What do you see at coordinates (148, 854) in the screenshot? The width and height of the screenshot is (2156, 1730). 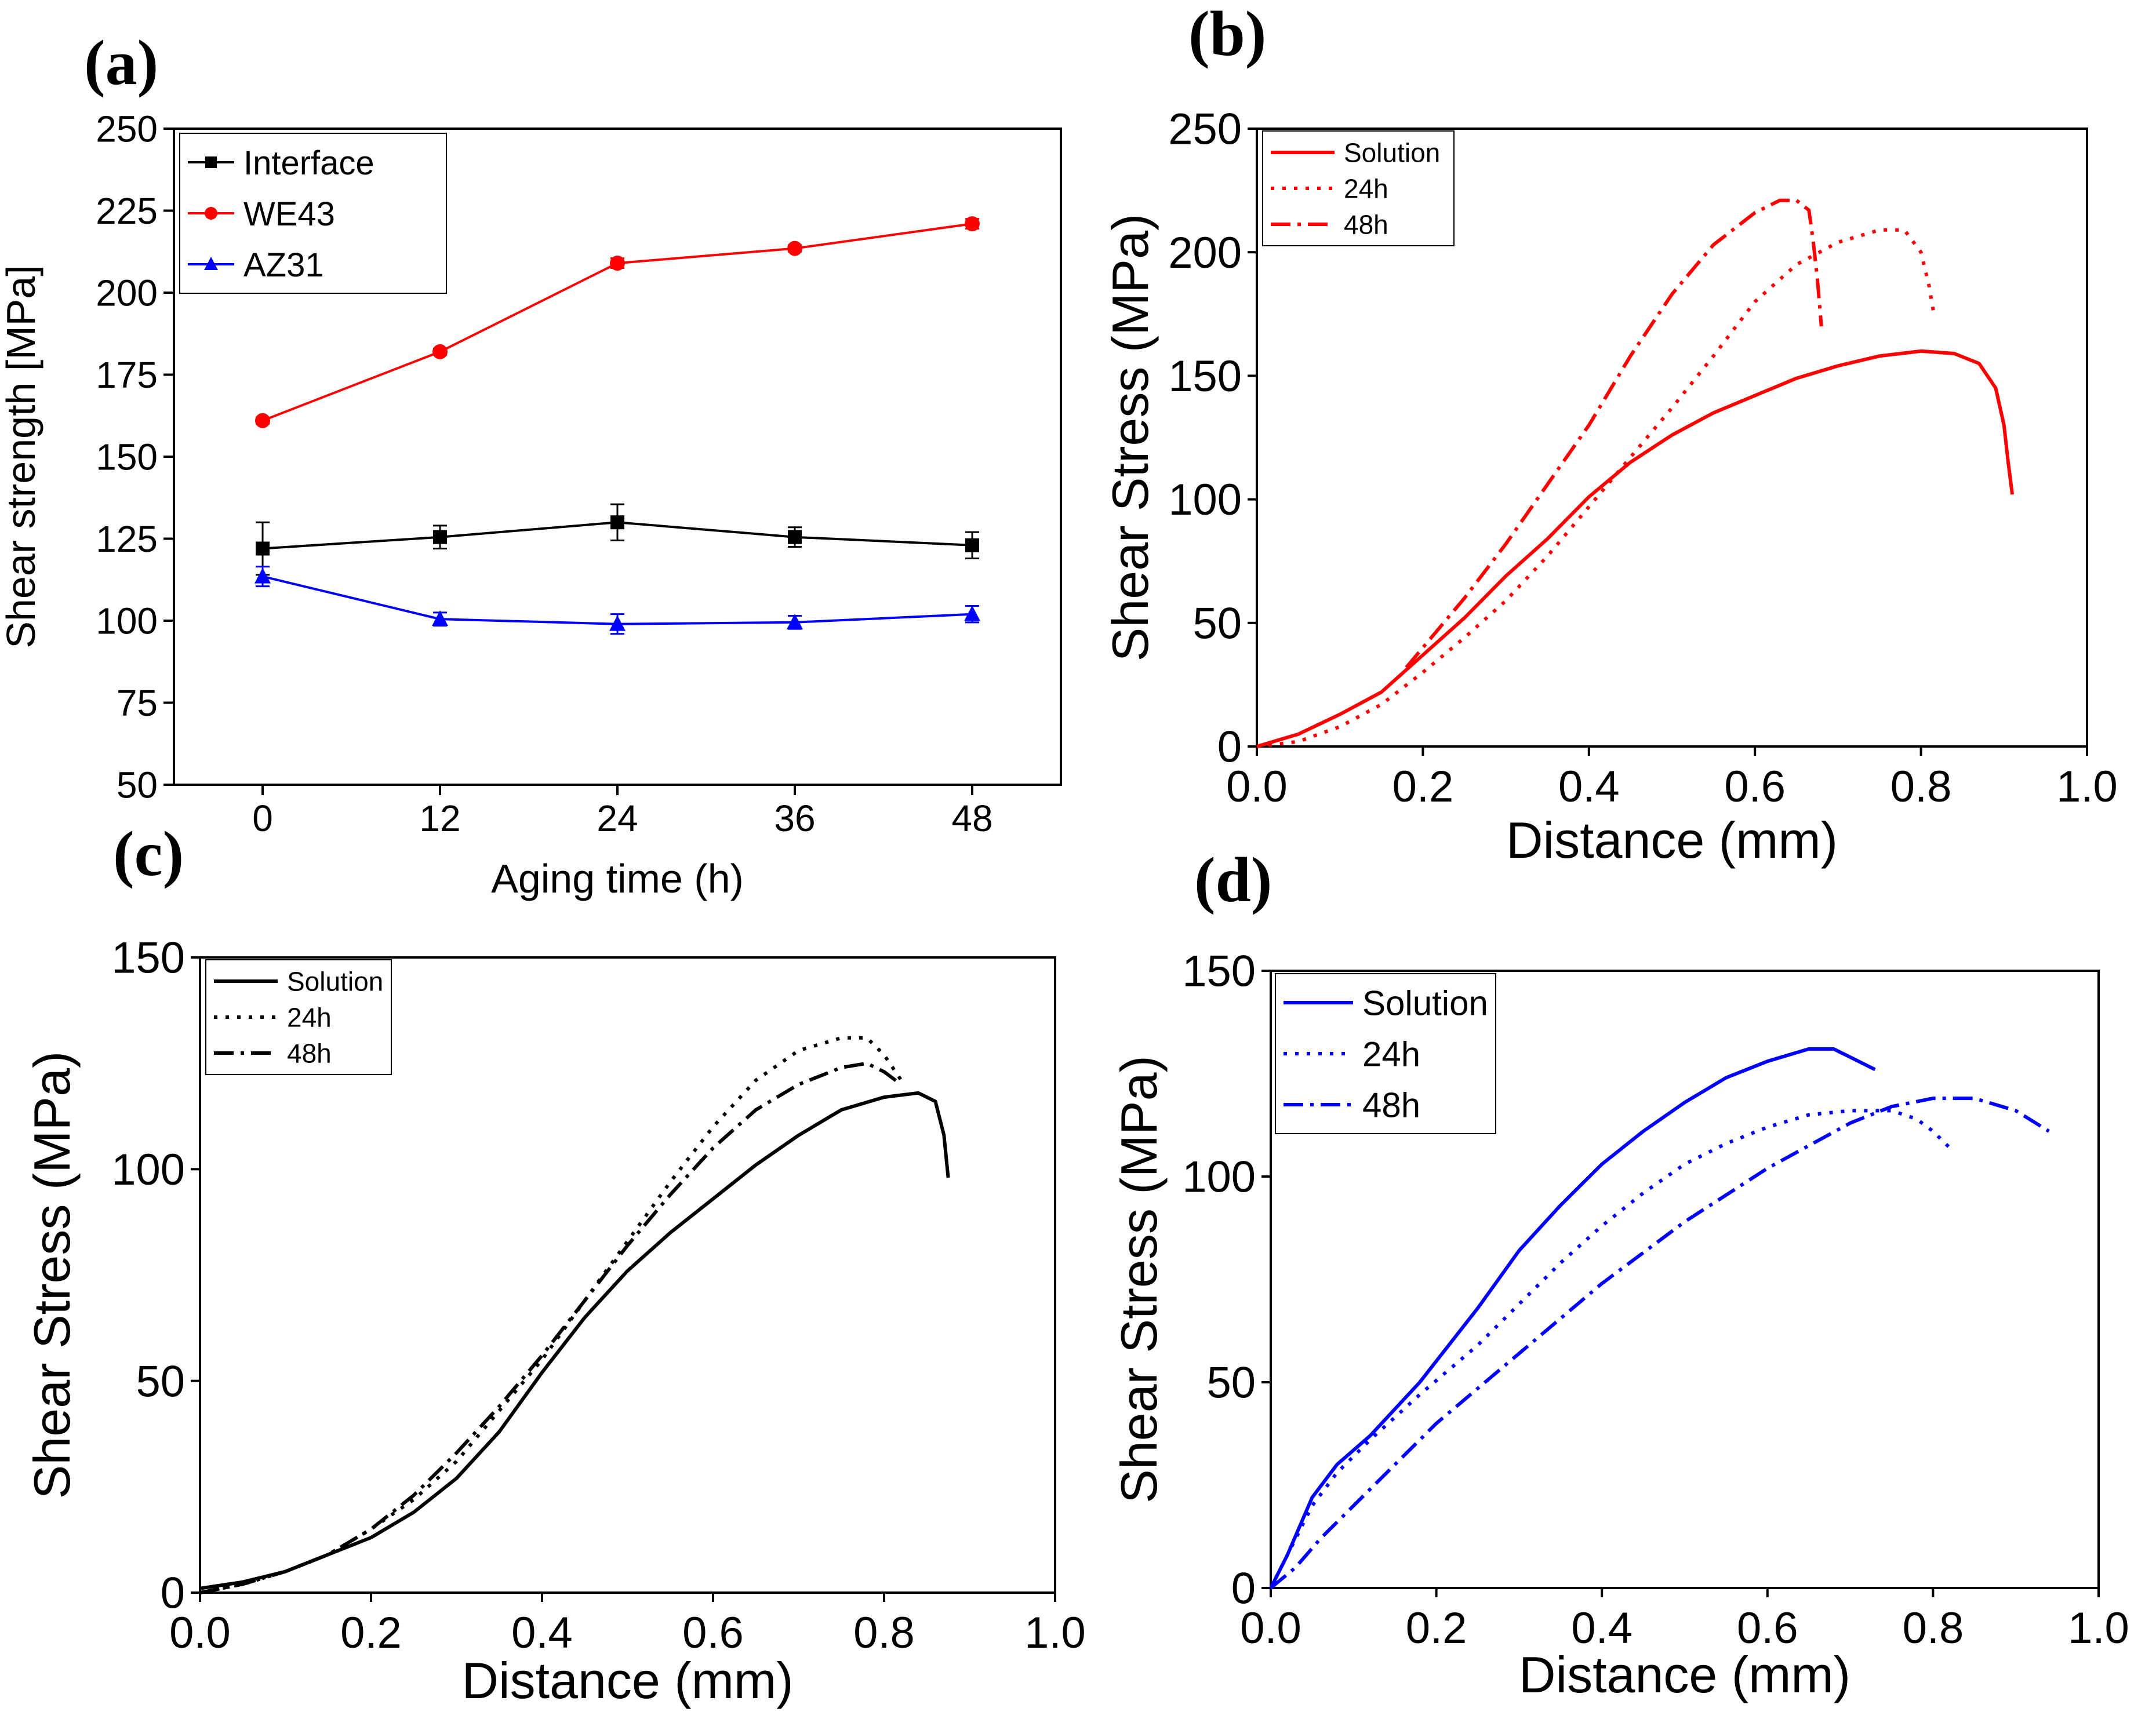 I see `panel-label: (c)` at bounding box center [148, 854].